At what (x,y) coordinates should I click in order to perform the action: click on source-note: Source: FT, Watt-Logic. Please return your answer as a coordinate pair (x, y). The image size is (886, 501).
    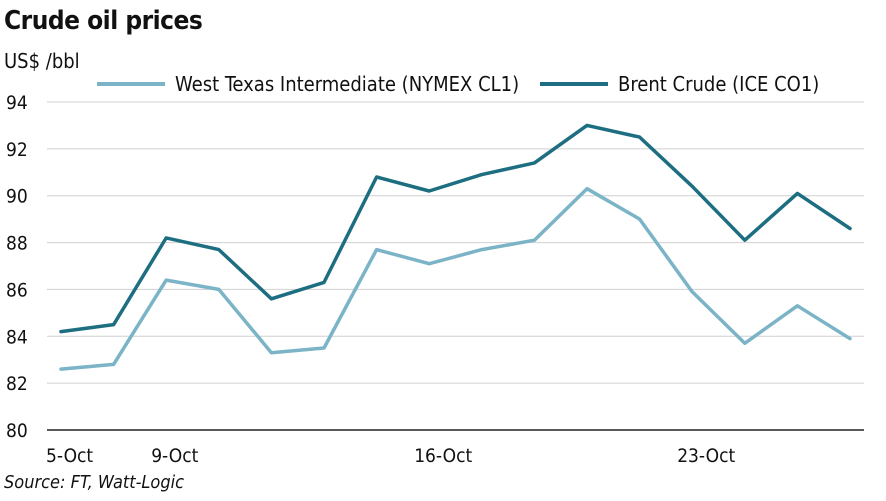
    Looking at the image, I should click on (94, 482).